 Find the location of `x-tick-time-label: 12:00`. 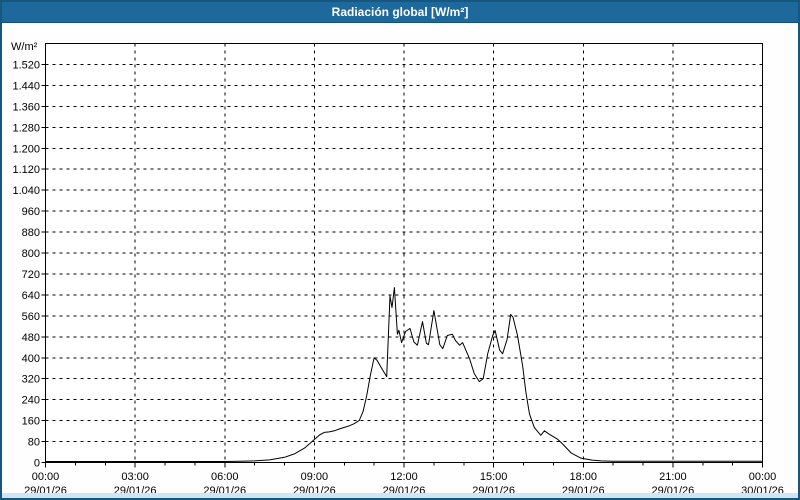

x-tick-time-label: 12:00 is located at coordinates (404, 477).